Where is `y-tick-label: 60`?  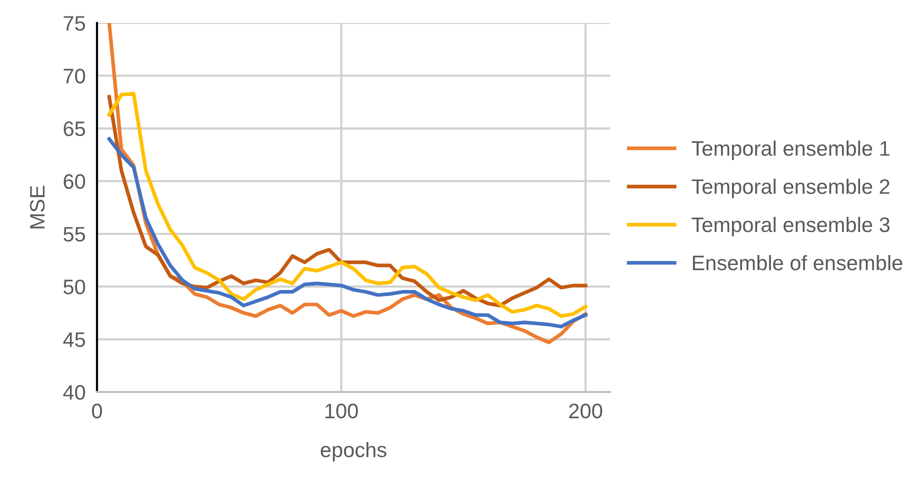
y-tick-label: 60 is located at coordinates (75, 181).